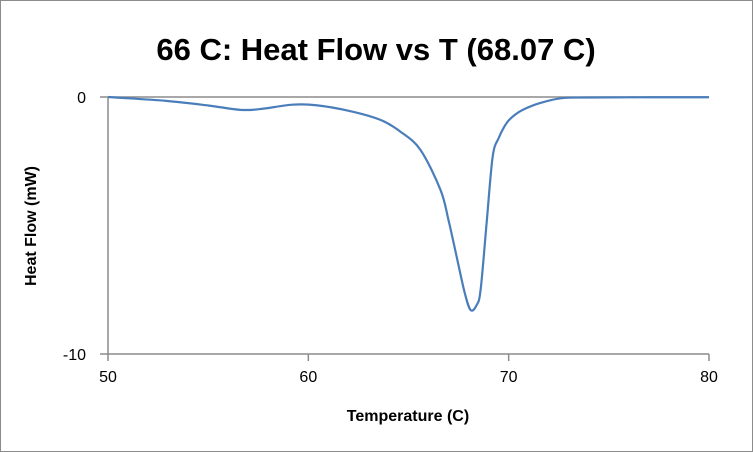 The image size is (753, 452). What do you see at coordinates (509, 377) in the screenshot?
I see `x-tick-label: 70` at bounding box center [509, 377].